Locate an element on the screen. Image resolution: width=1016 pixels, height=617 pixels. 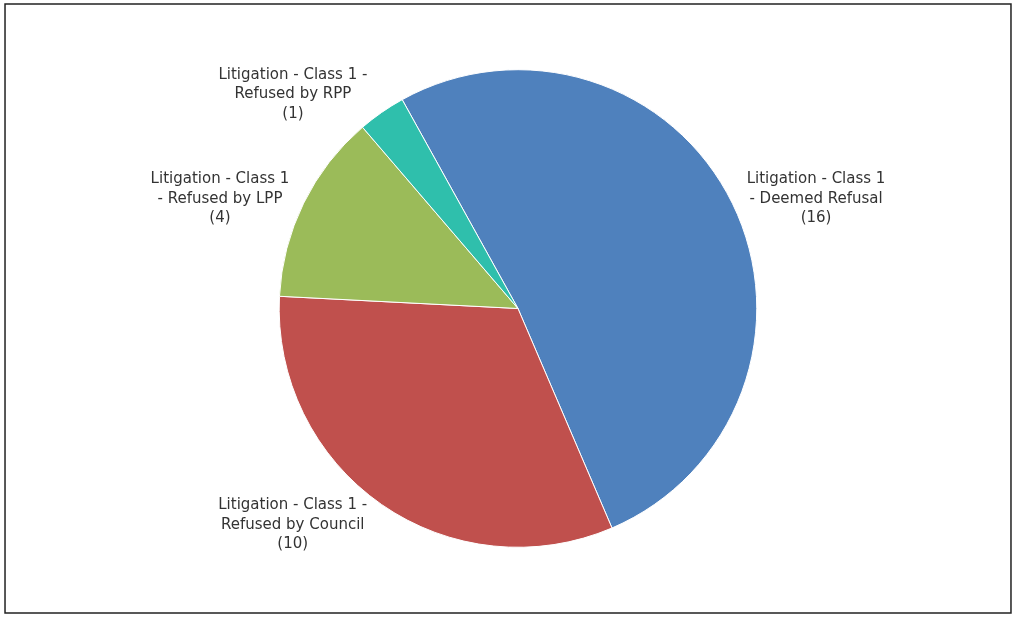
data-label: (4) is located at coordinates (220, 217).